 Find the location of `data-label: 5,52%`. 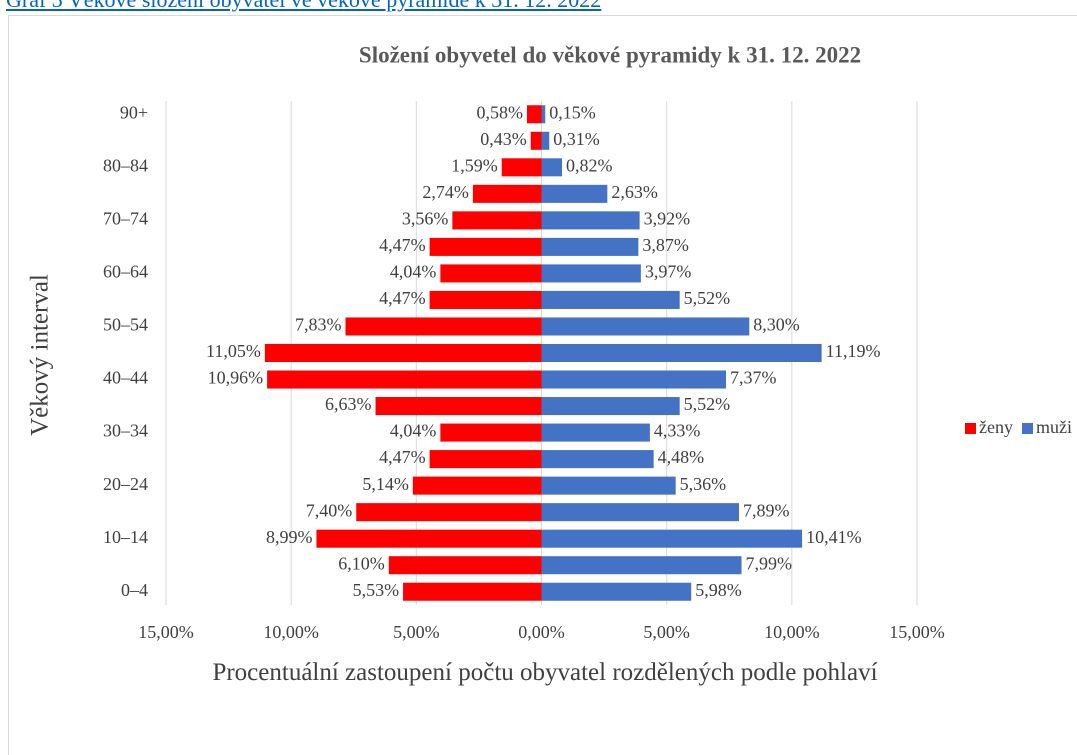

data-label: 5,52% is located at coordinates (707, 404).